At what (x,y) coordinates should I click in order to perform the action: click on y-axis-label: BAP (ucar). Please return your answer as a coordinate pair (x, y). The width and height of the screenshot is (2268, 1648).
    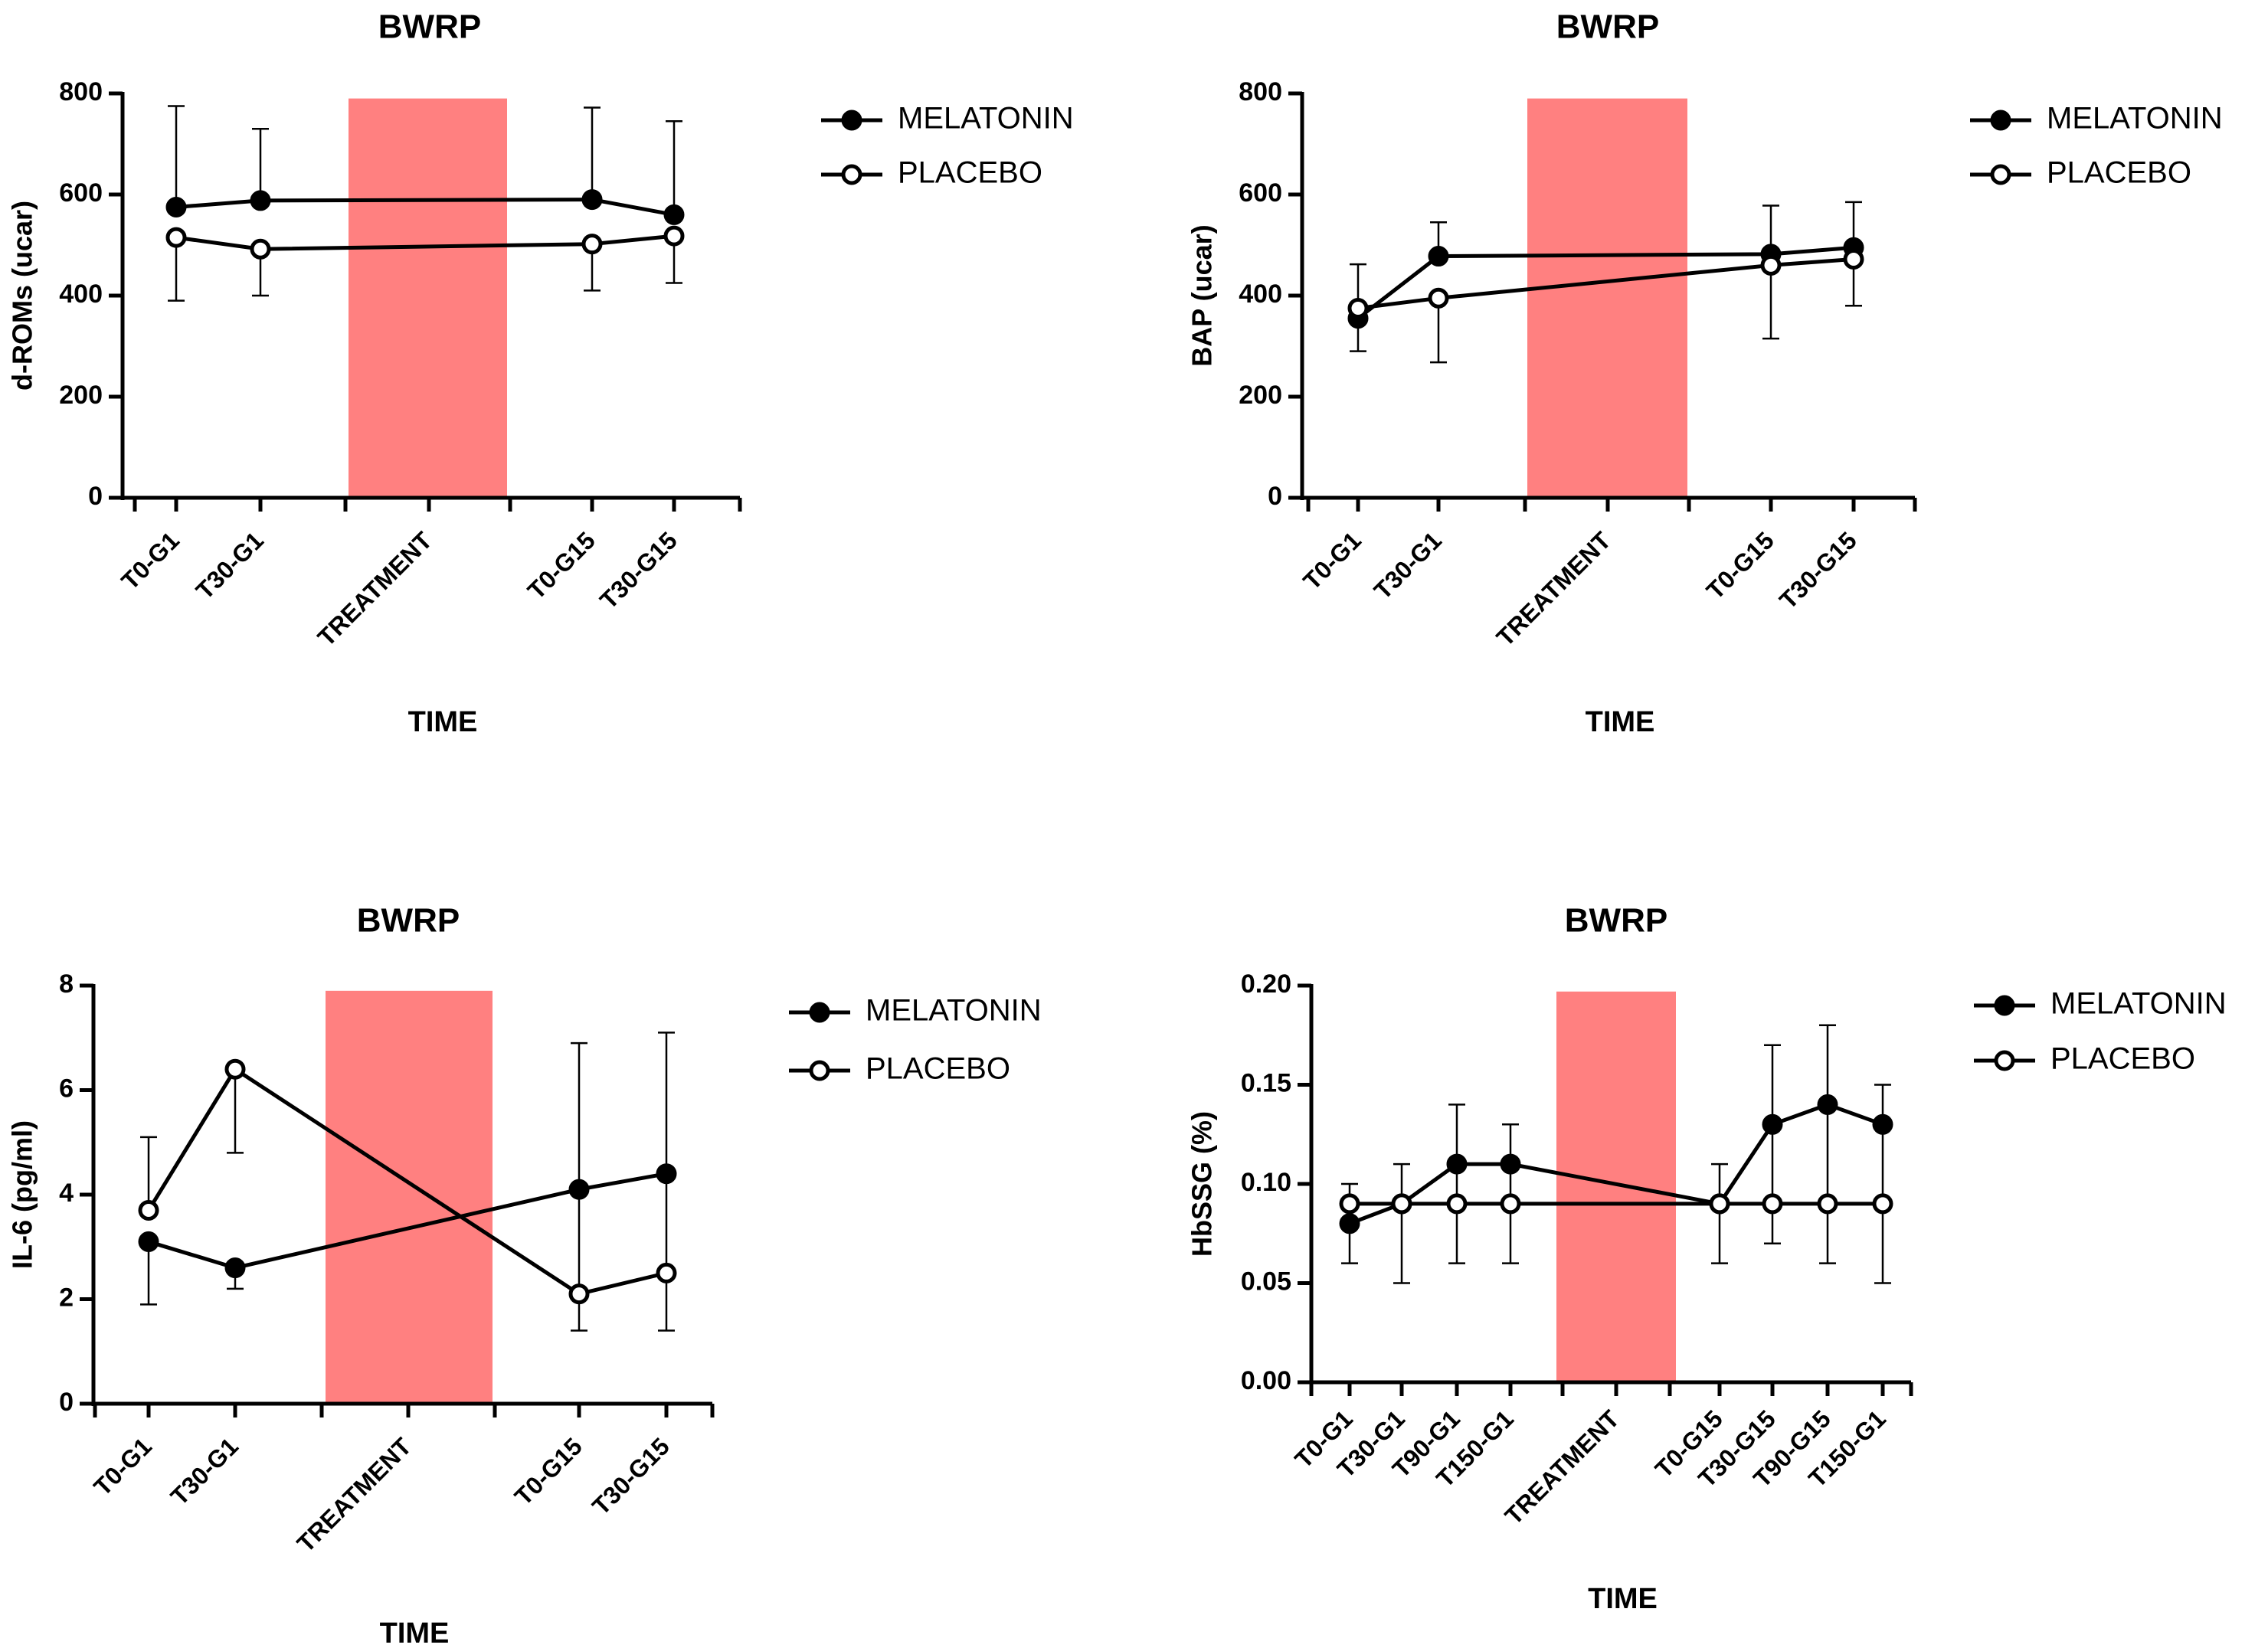
    Looking at the image, I should click on (1202, 295).